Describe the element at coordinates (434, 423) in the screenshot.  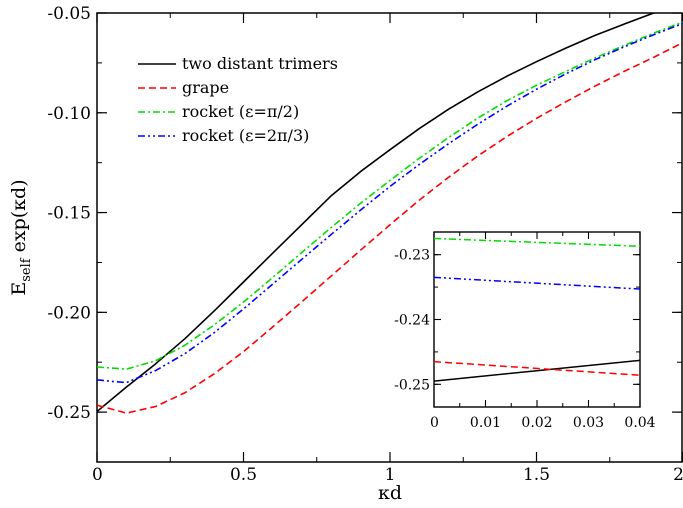
I see `inset-x-tick-label: 0` at that location.